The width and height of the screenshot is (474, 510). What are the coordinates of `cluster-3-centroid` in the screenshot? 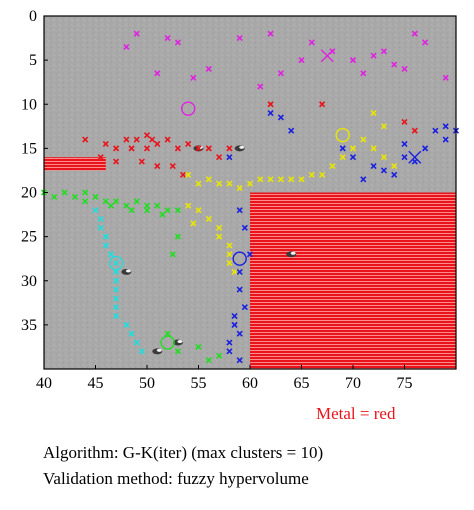 It's located at (167, 342).